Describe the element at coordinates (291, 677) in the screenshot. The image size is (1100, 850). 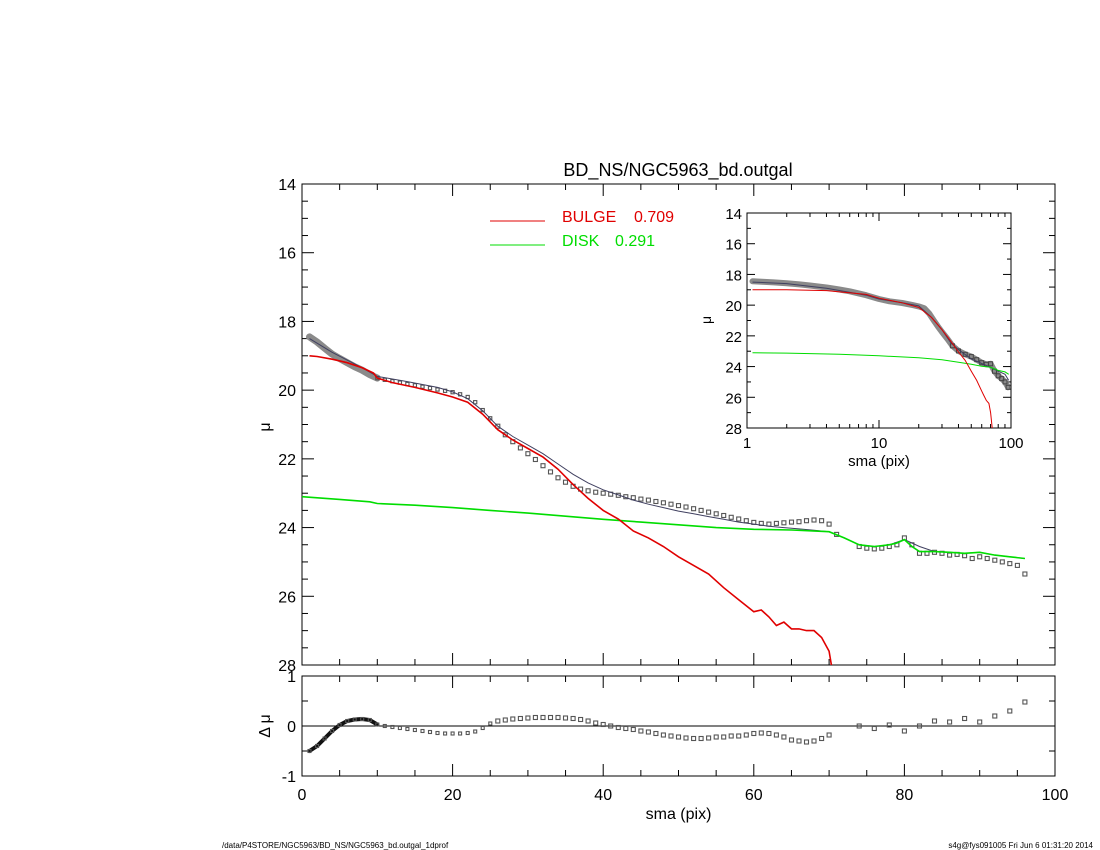
I see `residual-ytick-label: 1` at that location.